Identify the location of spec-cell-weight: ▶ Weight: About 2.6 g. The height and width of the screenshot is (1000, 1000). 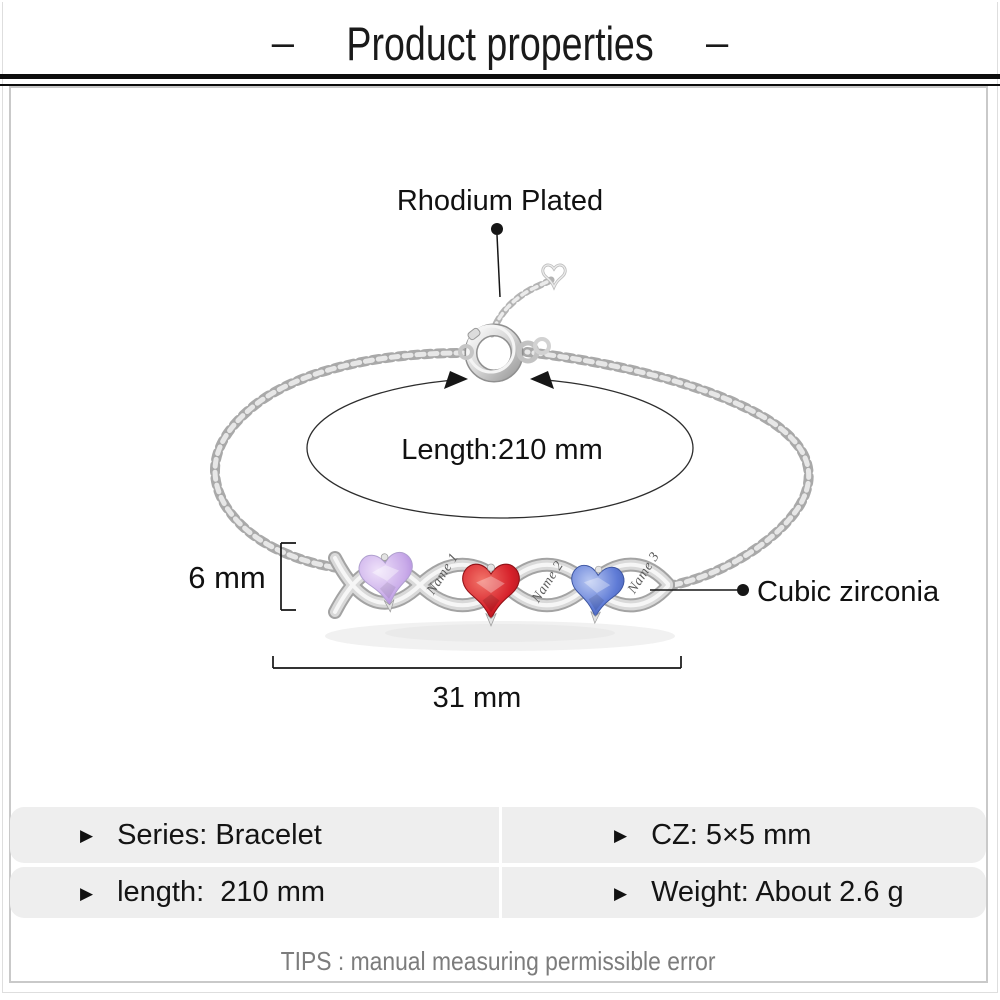
(744, 892).